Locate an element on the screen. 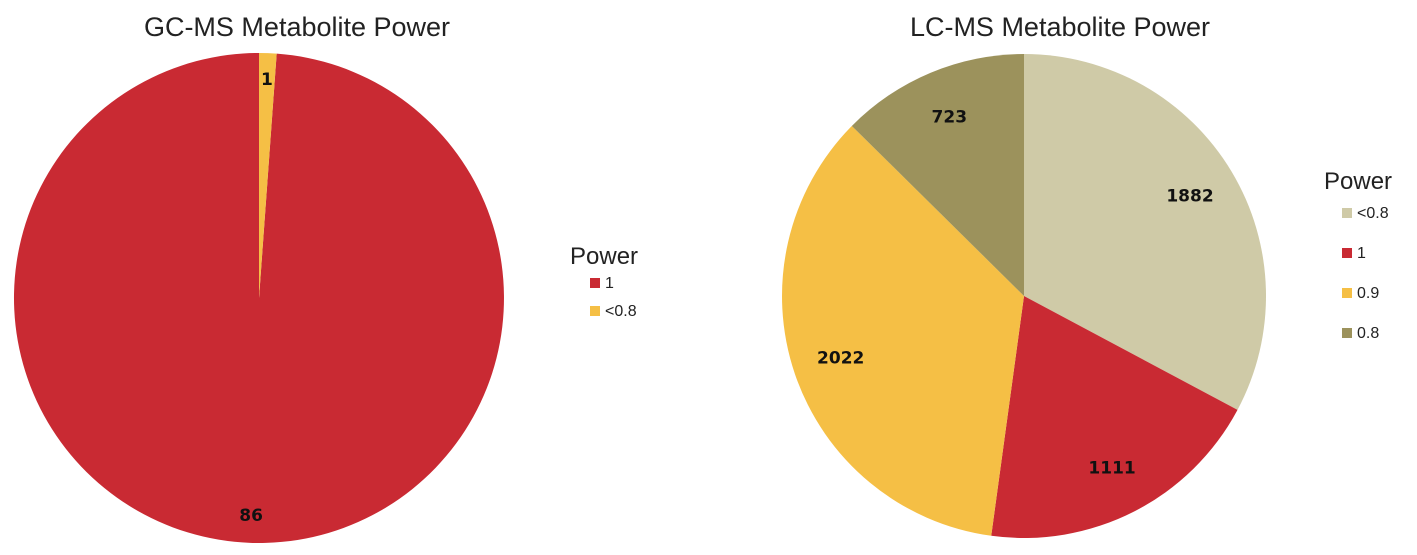 The image size is (1417, 555). lc-ms-slice-value-lt-0-8: 1882 is located at coordinates (1189, 196).